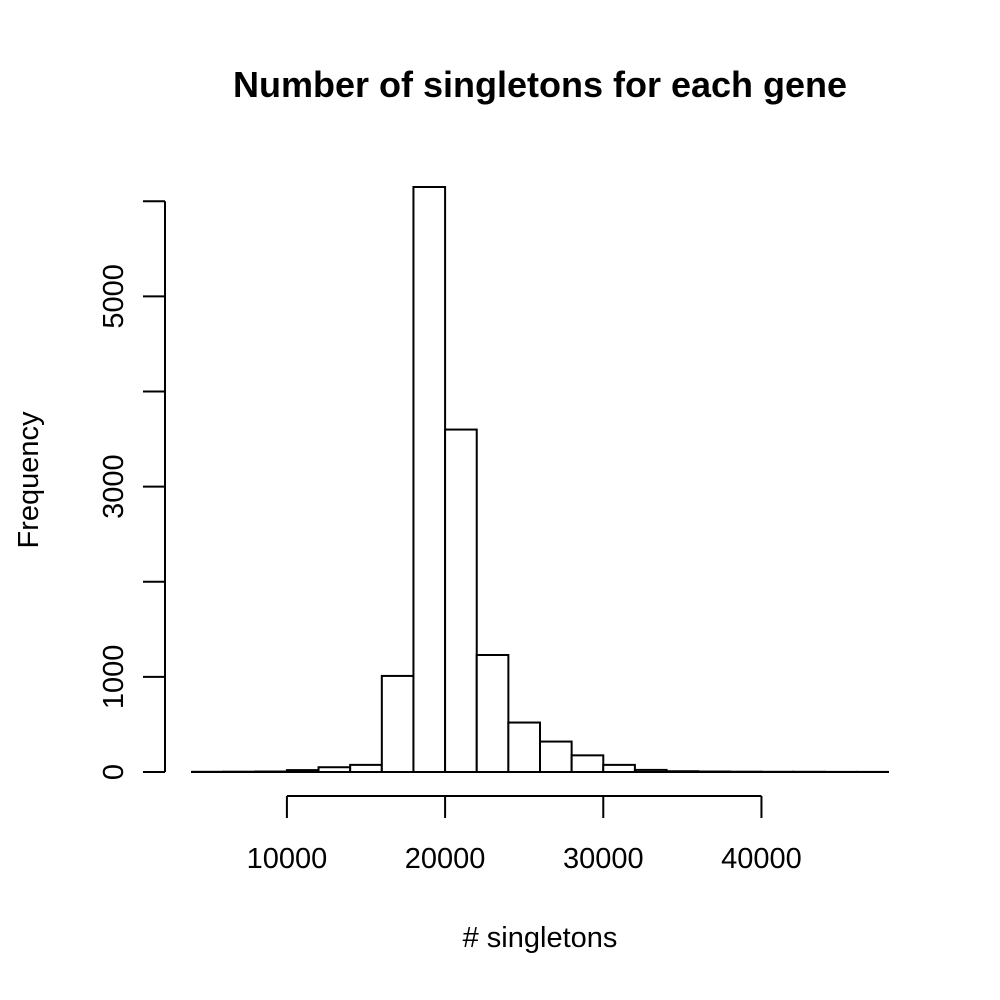  What do you see at coordinates (540, 84) in the screenshot?
I see `chart-title: Number of singletons for each gene` at bounding box center [540, 84].